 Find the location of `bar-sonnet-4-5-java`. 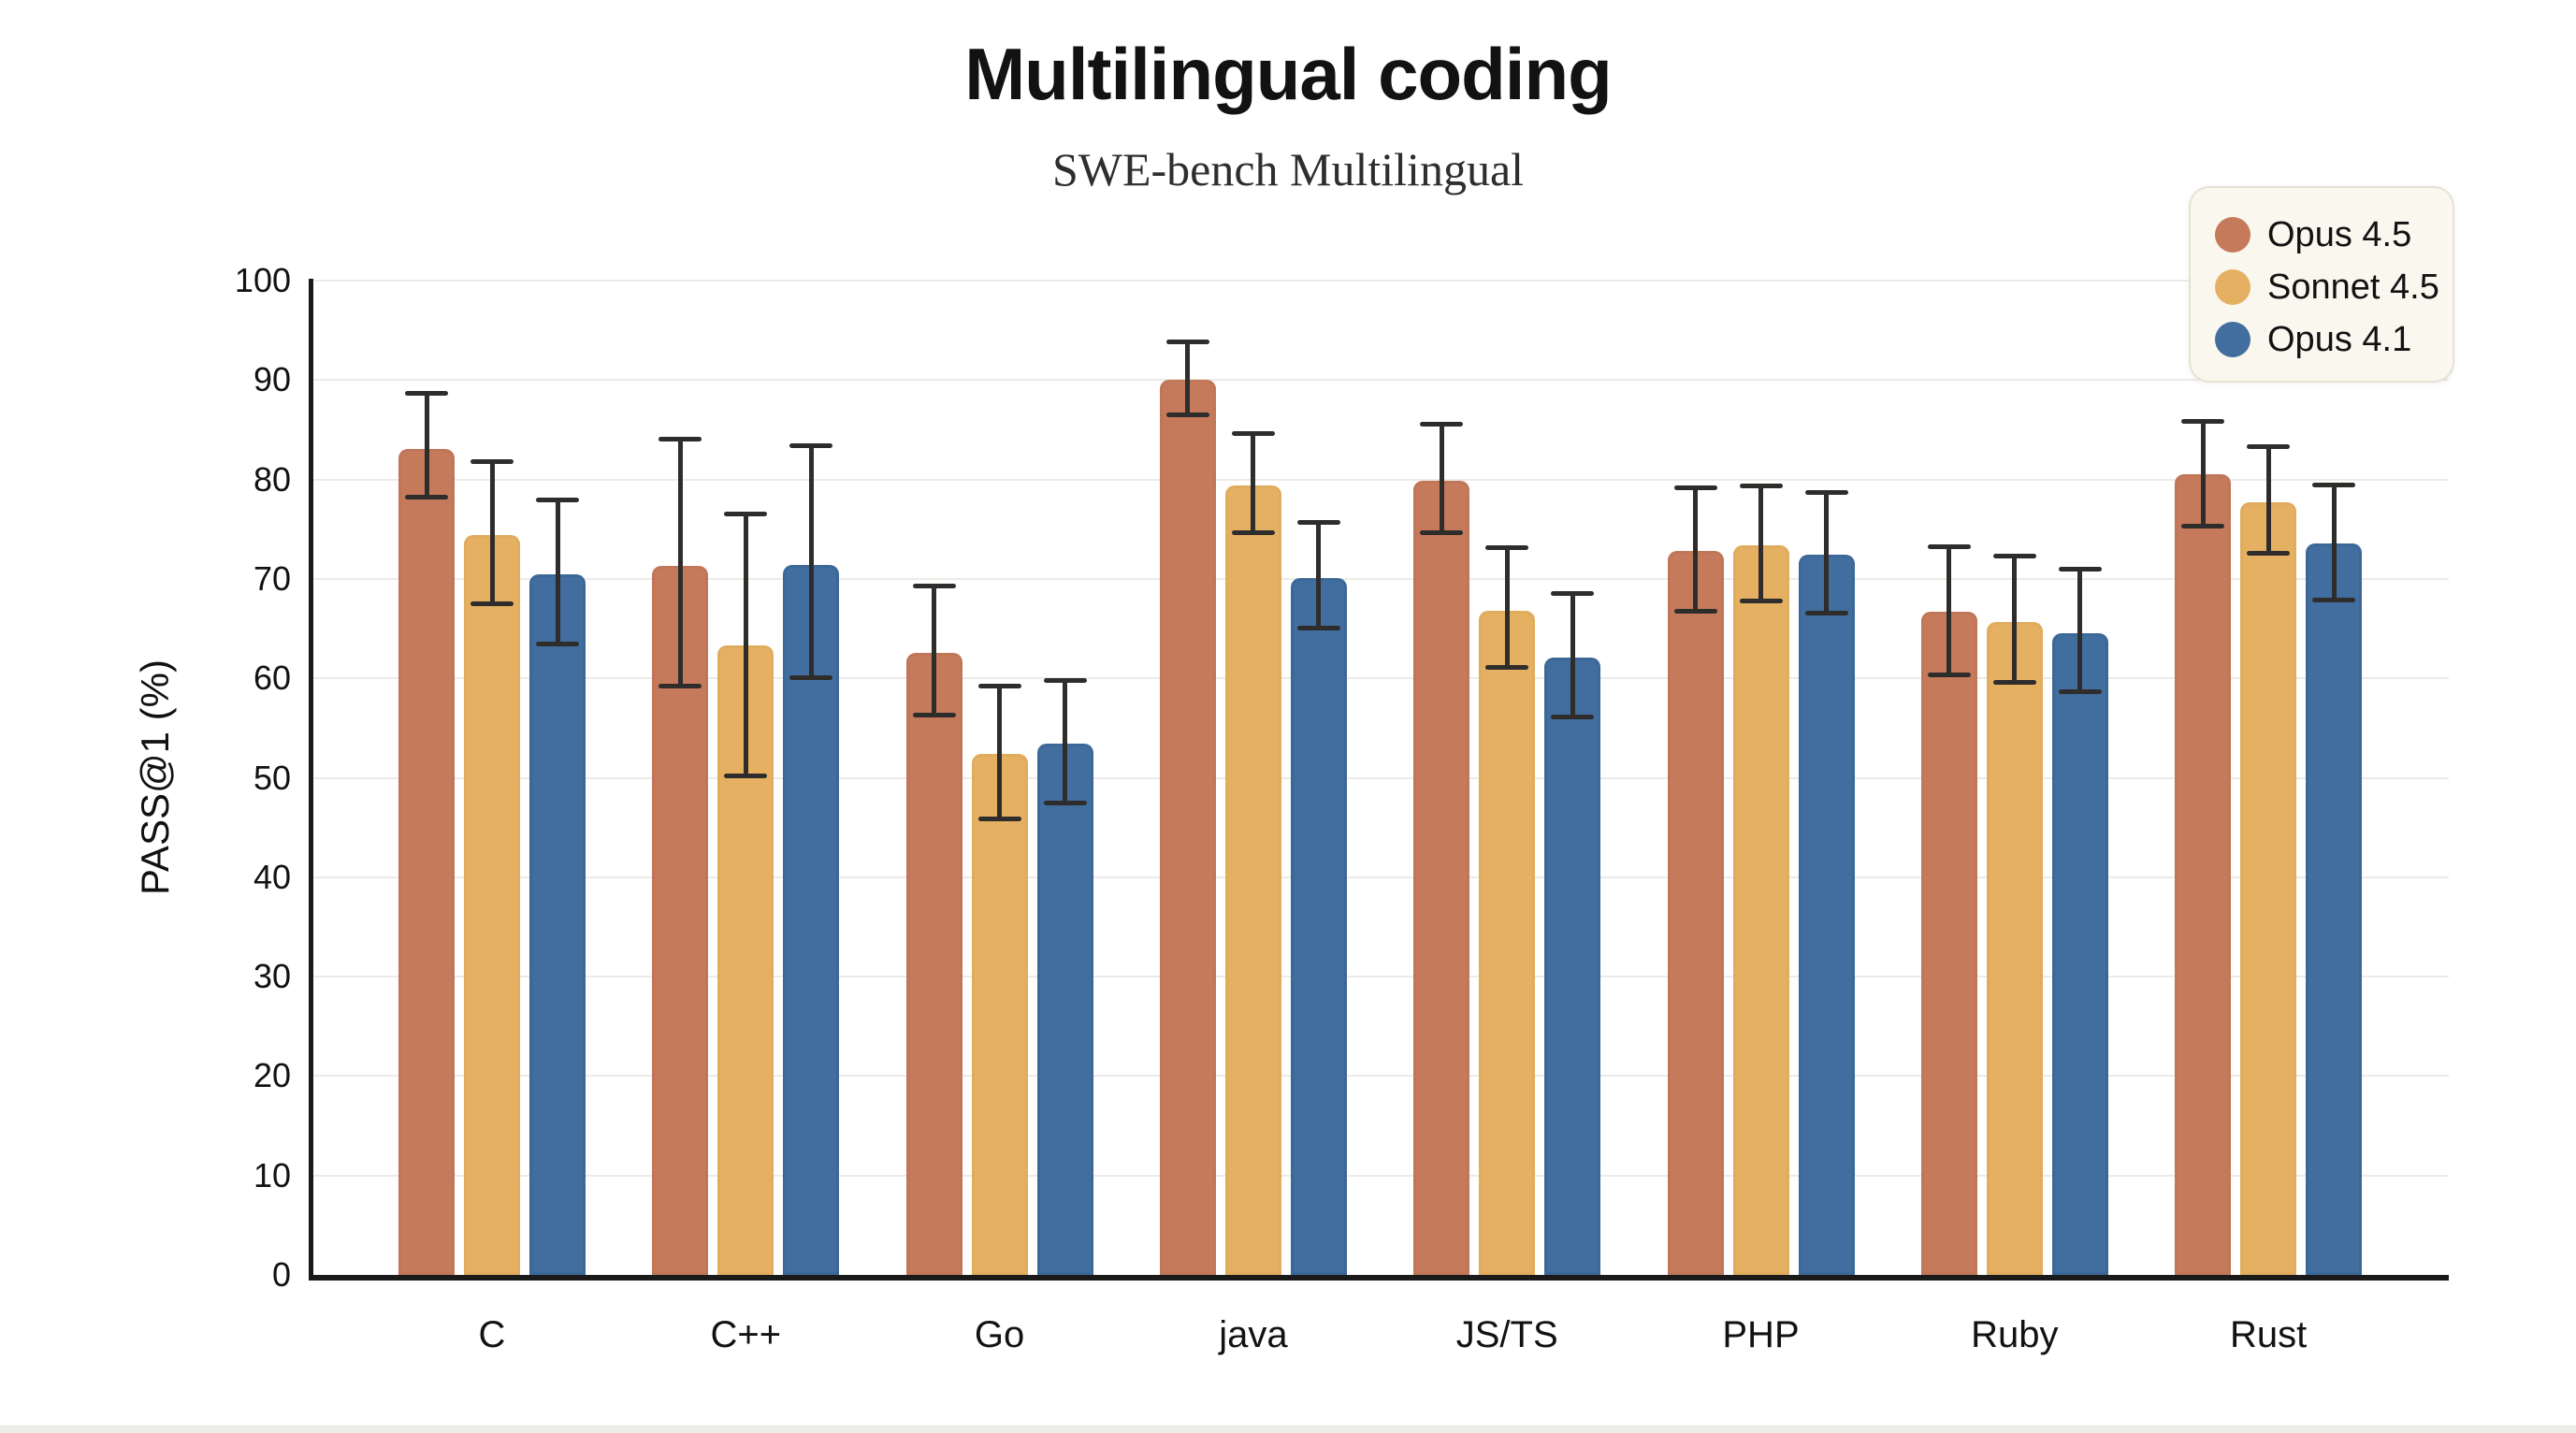

bar-sonnet-4-5-java is located at coordinates (1252, 880).